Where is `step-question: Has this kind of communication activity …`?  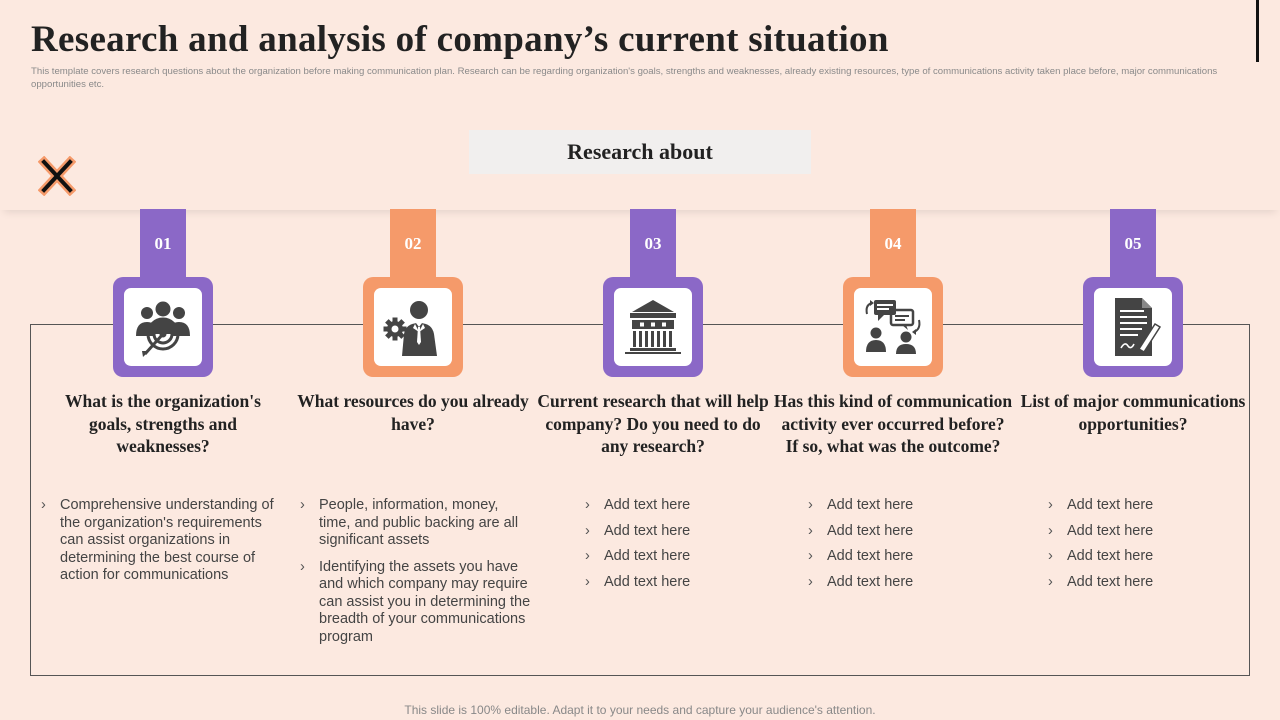 step-question: Has this kind of communication activity … is located at coordinates (893, 423).